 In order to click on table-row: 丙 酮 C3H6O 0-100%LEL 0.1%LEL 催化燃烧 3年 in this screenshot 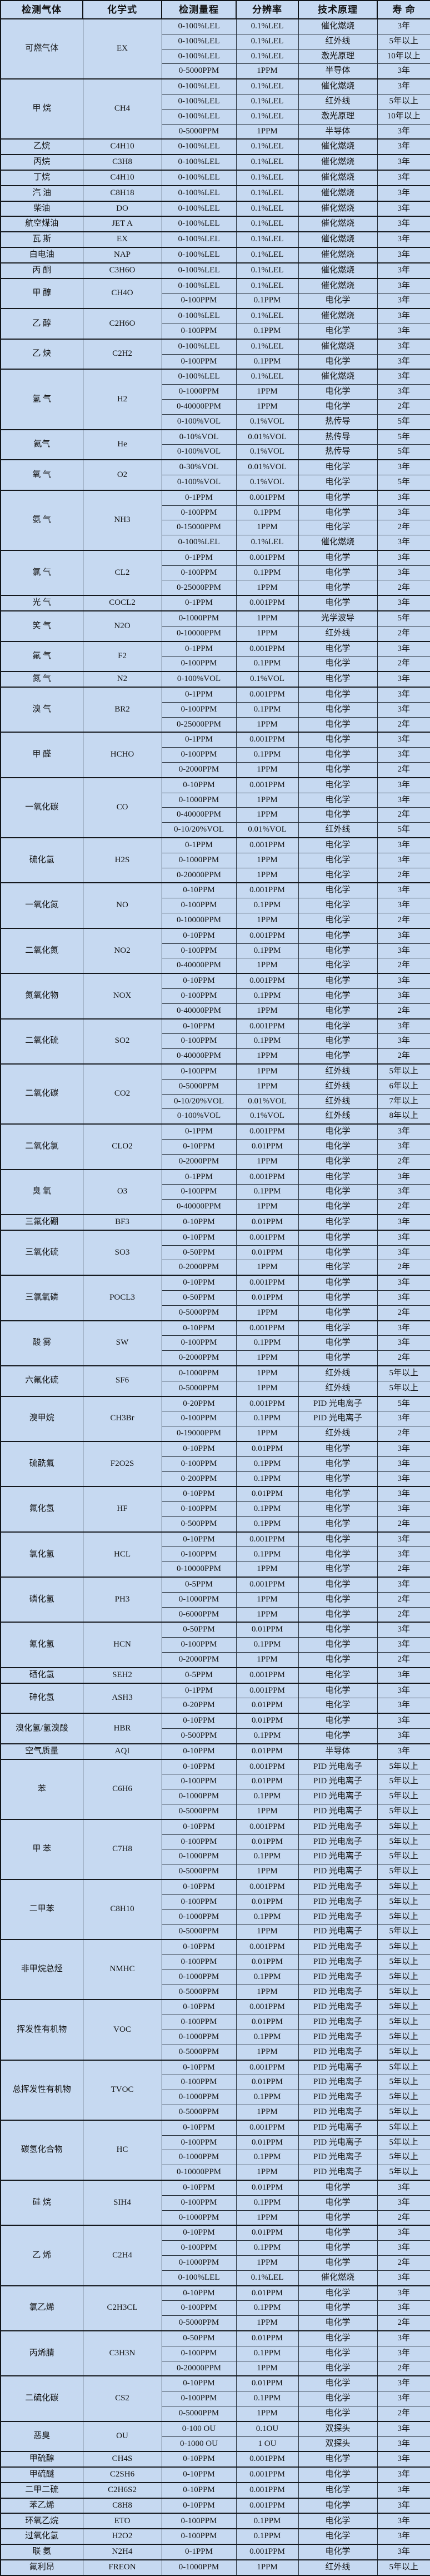, I will do `click(215, 271)`.